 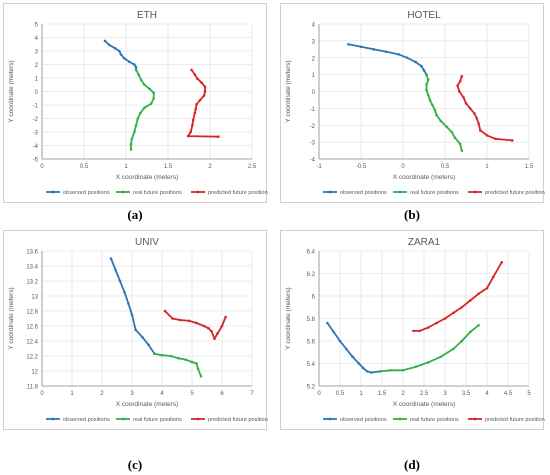 I want to click on y-tick-label: 12.2, so click(x=32, y=358).